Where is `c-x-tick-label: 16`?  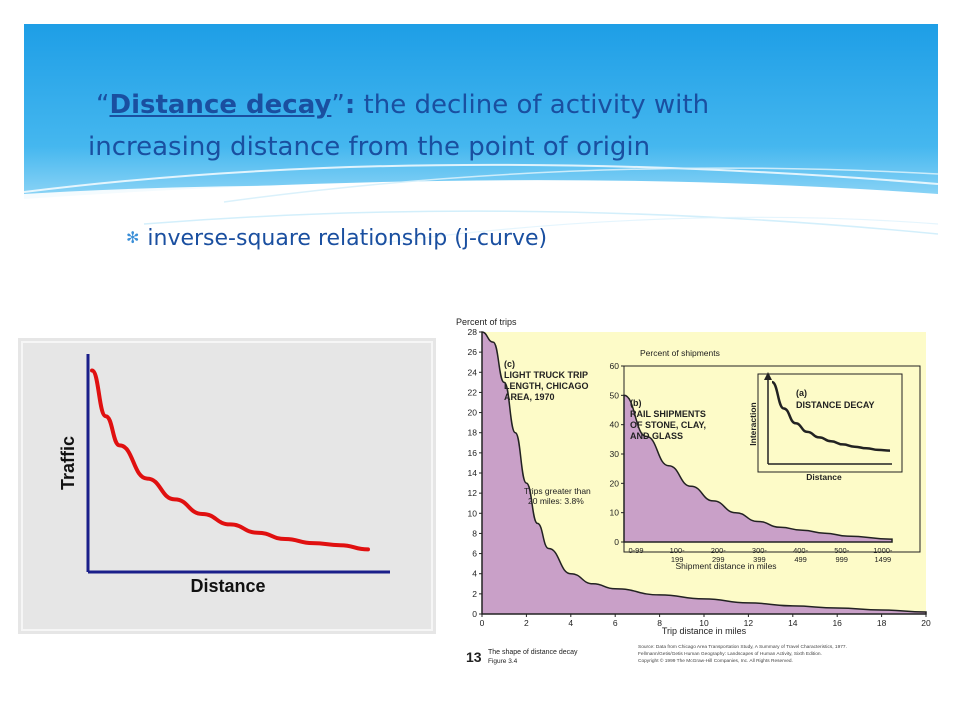
c-x-tick-label: 16 is located at coordinates (837, 623).